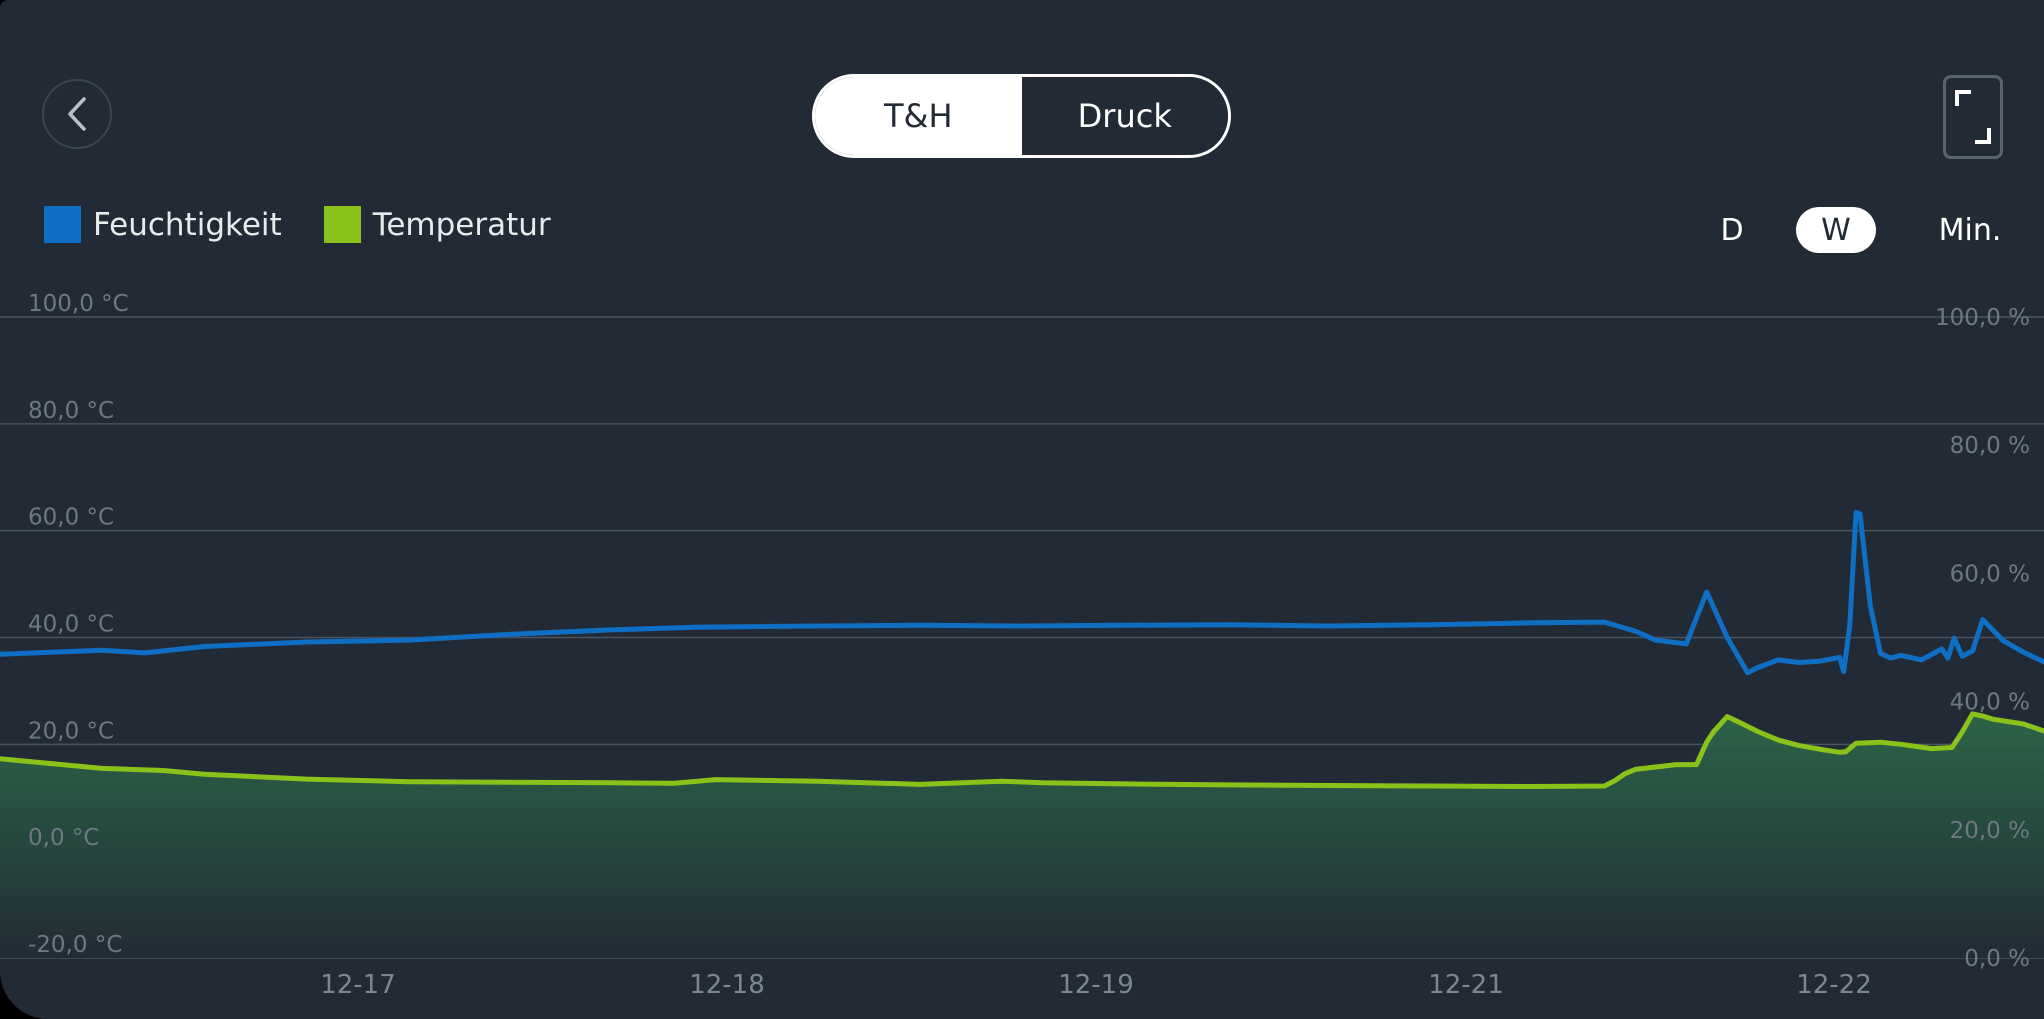  I want to click on y-right-tick-label: 0,0 %, so click(1997, 959).